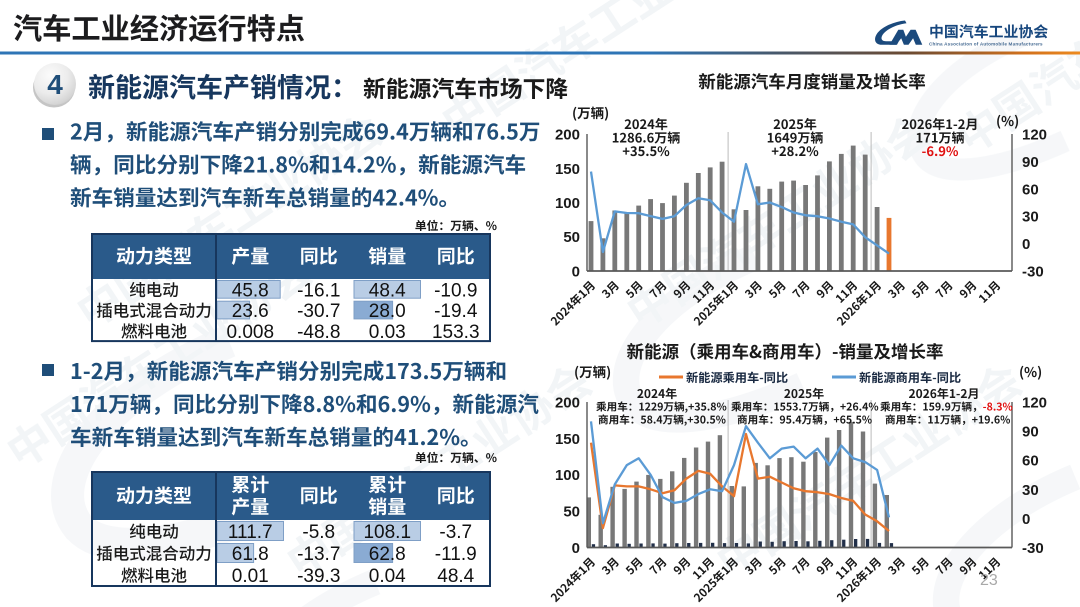  Describe the element at coordinates (387, 311) in the screenshot. I see `svg-text: 28.0` at that location.